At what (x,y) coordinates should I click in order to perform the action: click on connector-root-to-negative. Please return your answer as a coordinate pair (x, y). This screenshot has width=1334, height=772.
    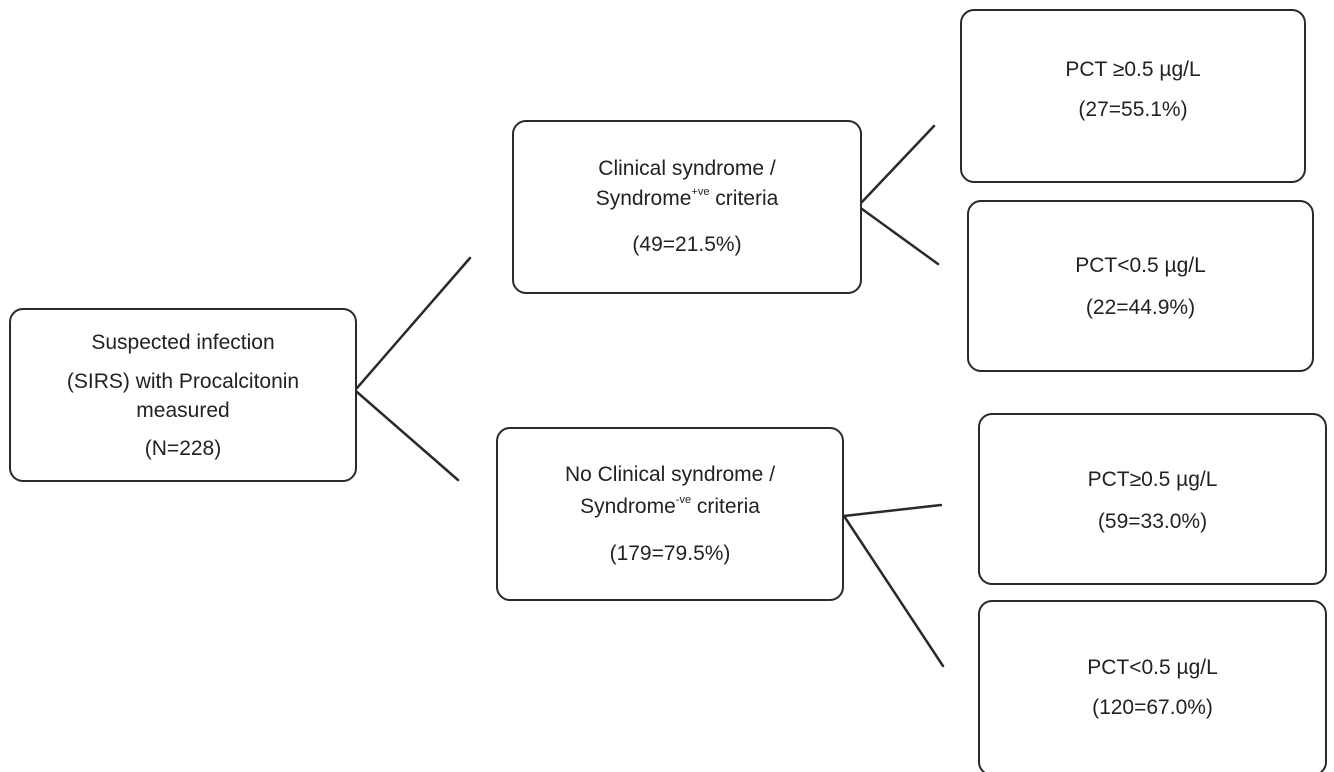
    Looking at the image, I should click on (407, 436).